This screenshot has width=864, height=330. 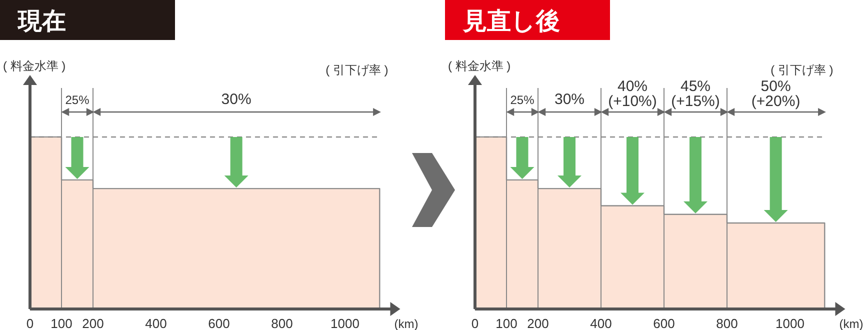 What do you see at coordinates (41, 21) in the screenshot?
I see `chart-title: 現在` at bounding box center [41, 21].